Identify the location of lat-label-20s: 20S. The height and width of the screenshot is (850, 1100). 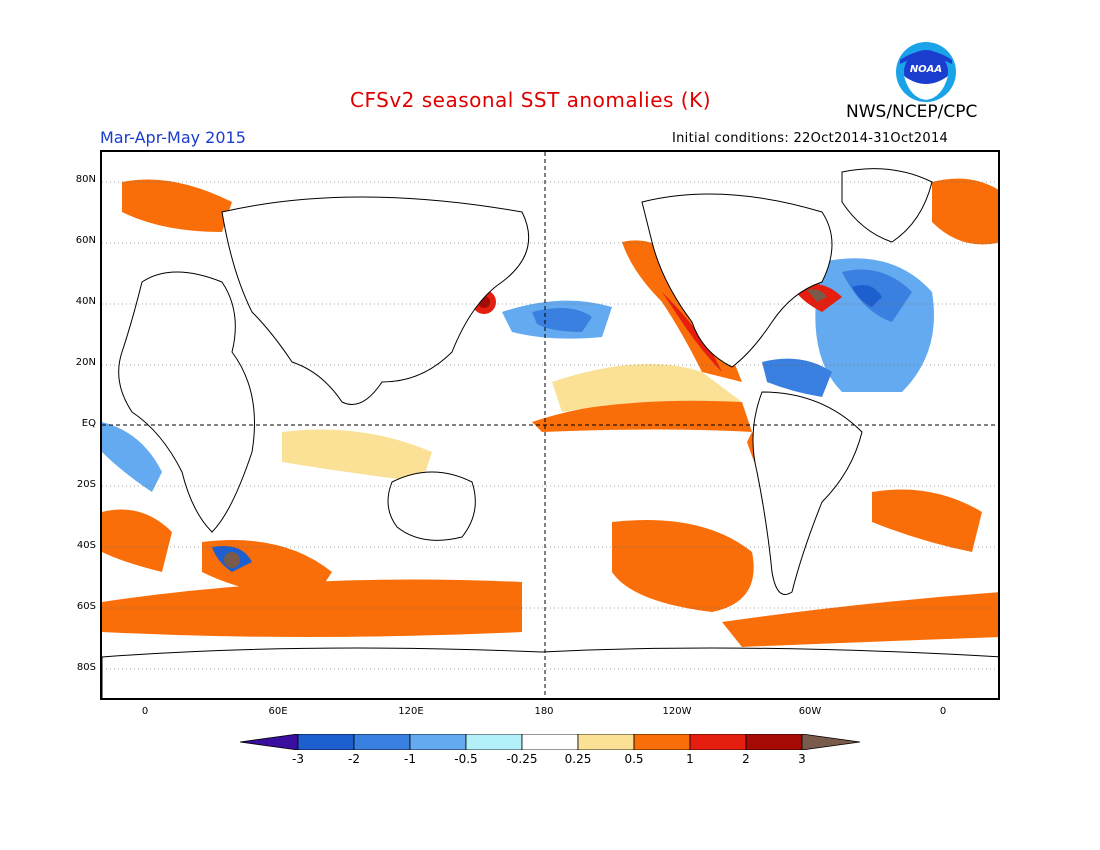
(86, 484).